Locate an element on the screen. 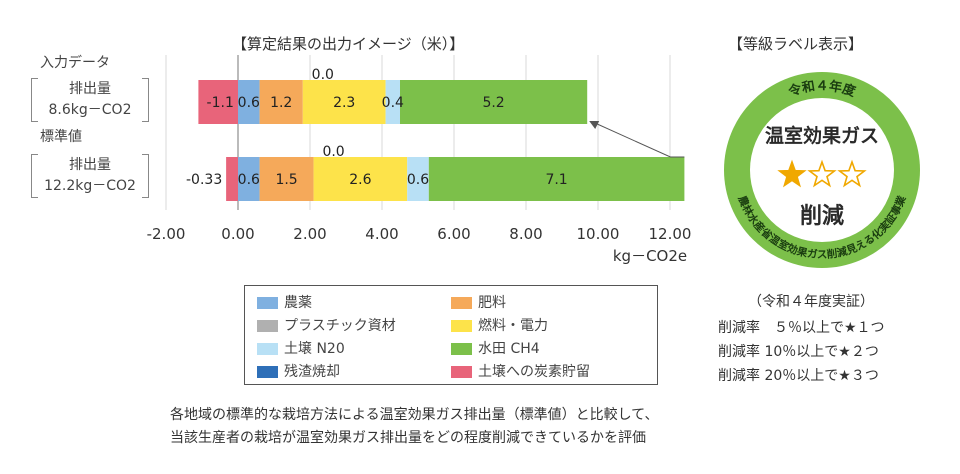 The image size is (960, 474). row-standard-line2: 12.2kg－CO2 is located at coordinates (90, 186).